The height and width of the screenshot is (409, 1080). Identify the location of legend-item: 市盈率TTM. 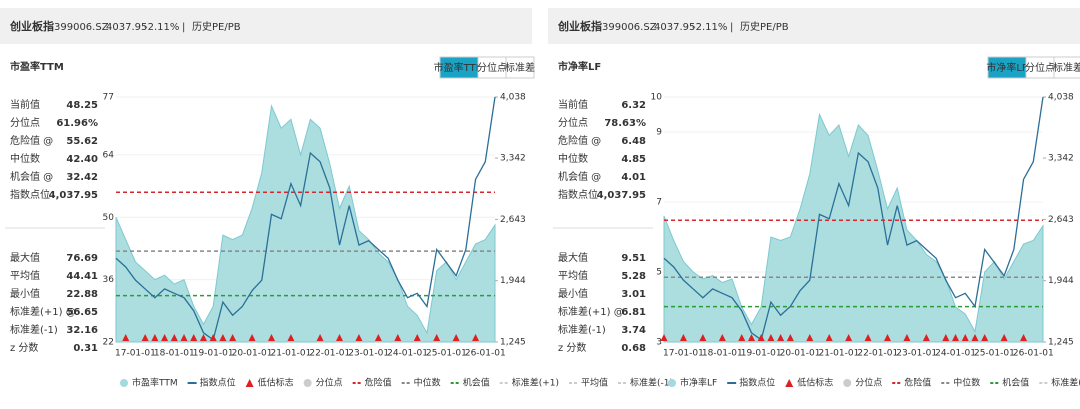
(149, 383).